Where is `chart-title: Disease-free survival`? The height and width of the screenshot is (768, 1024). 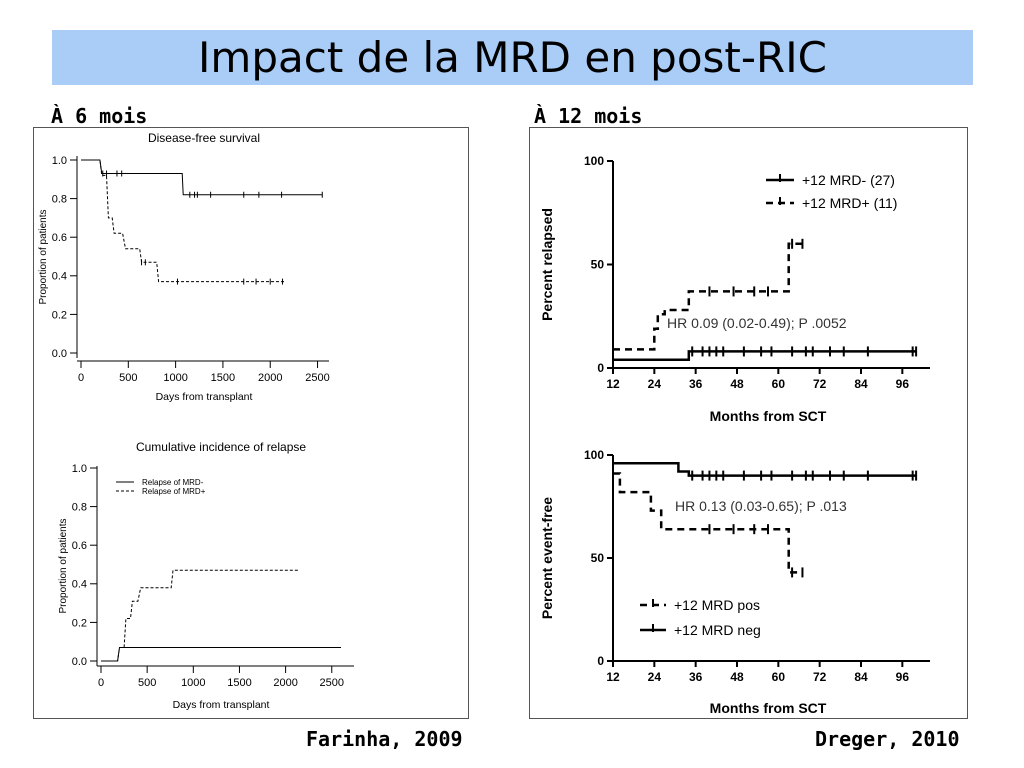 chart-title: Disease-free survival is located at coordinates (204, 138).